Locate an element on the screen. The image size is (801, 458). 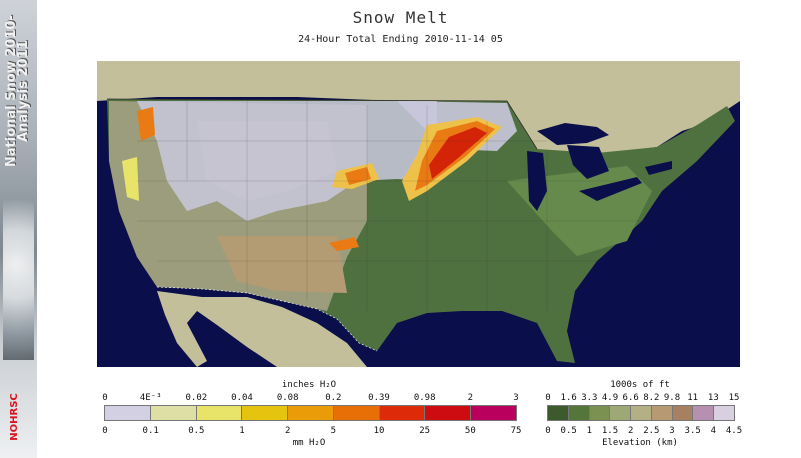
elev-ft-tick: 8.2 is located at coordinates (651, 398).